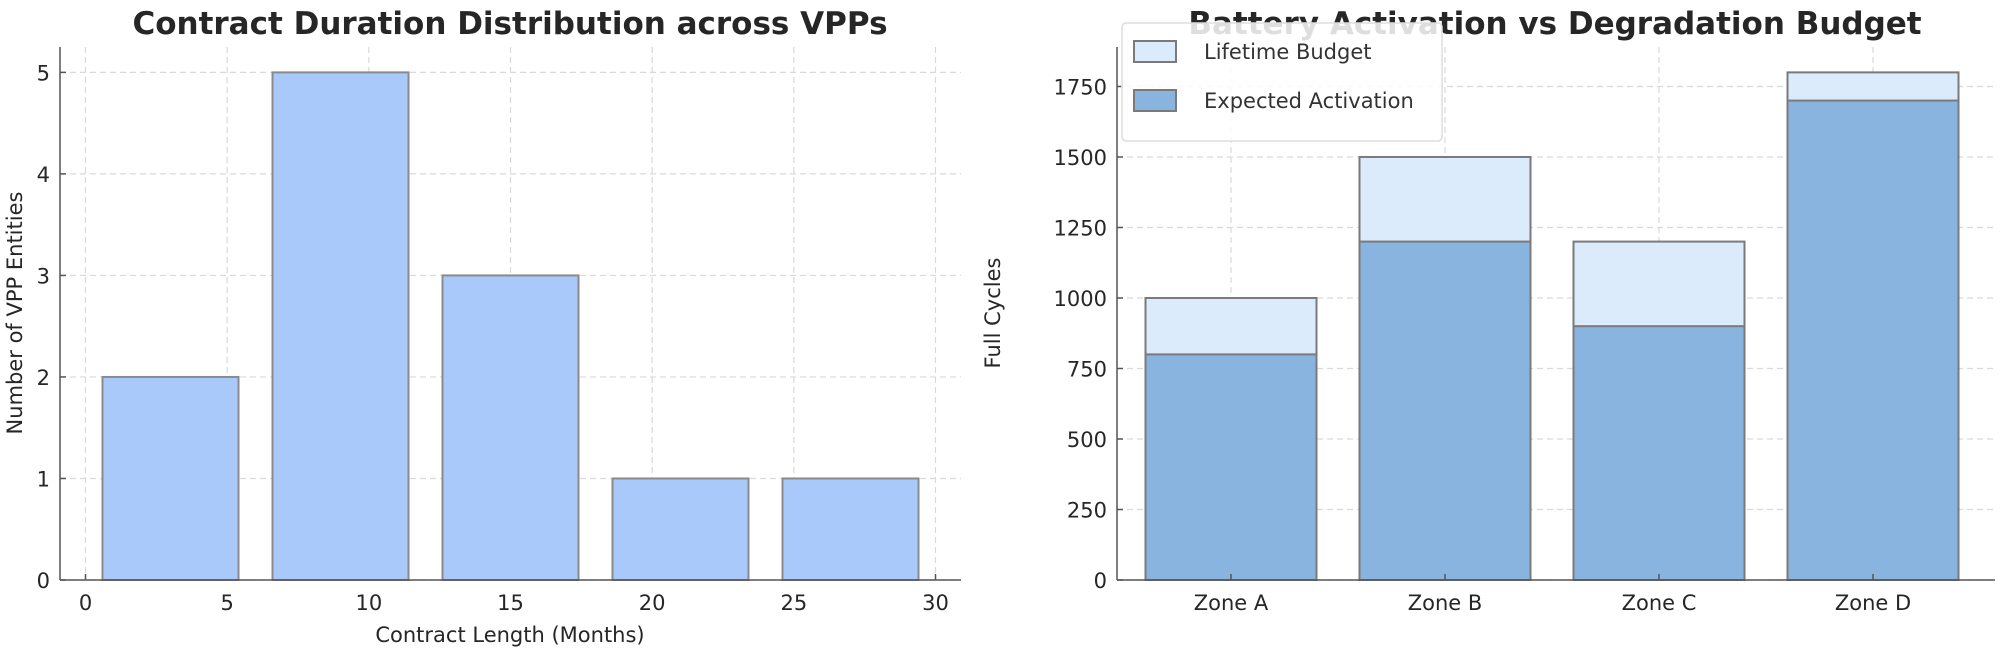 This screenshot has height=653, width=2007. Describe the element at coordinates (43, 175) in the screenshot. I see `y-tick-label: 4` at that location.